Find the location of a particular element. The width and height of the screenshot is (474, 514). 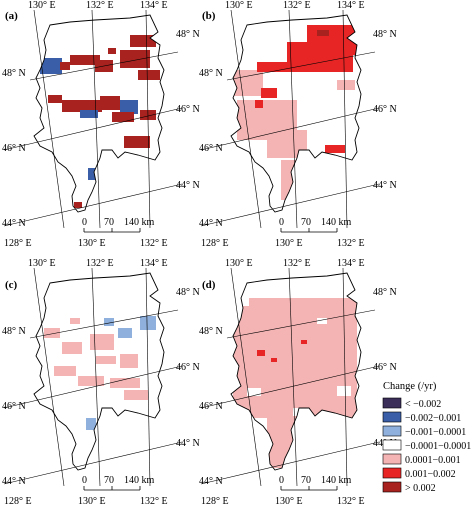

legend-label: −0.0001−0.0001 is located at coordinates (438, 446).